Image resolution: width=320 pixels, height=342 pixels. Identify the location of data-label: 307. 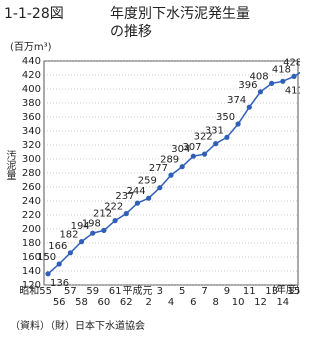
(191, 147).